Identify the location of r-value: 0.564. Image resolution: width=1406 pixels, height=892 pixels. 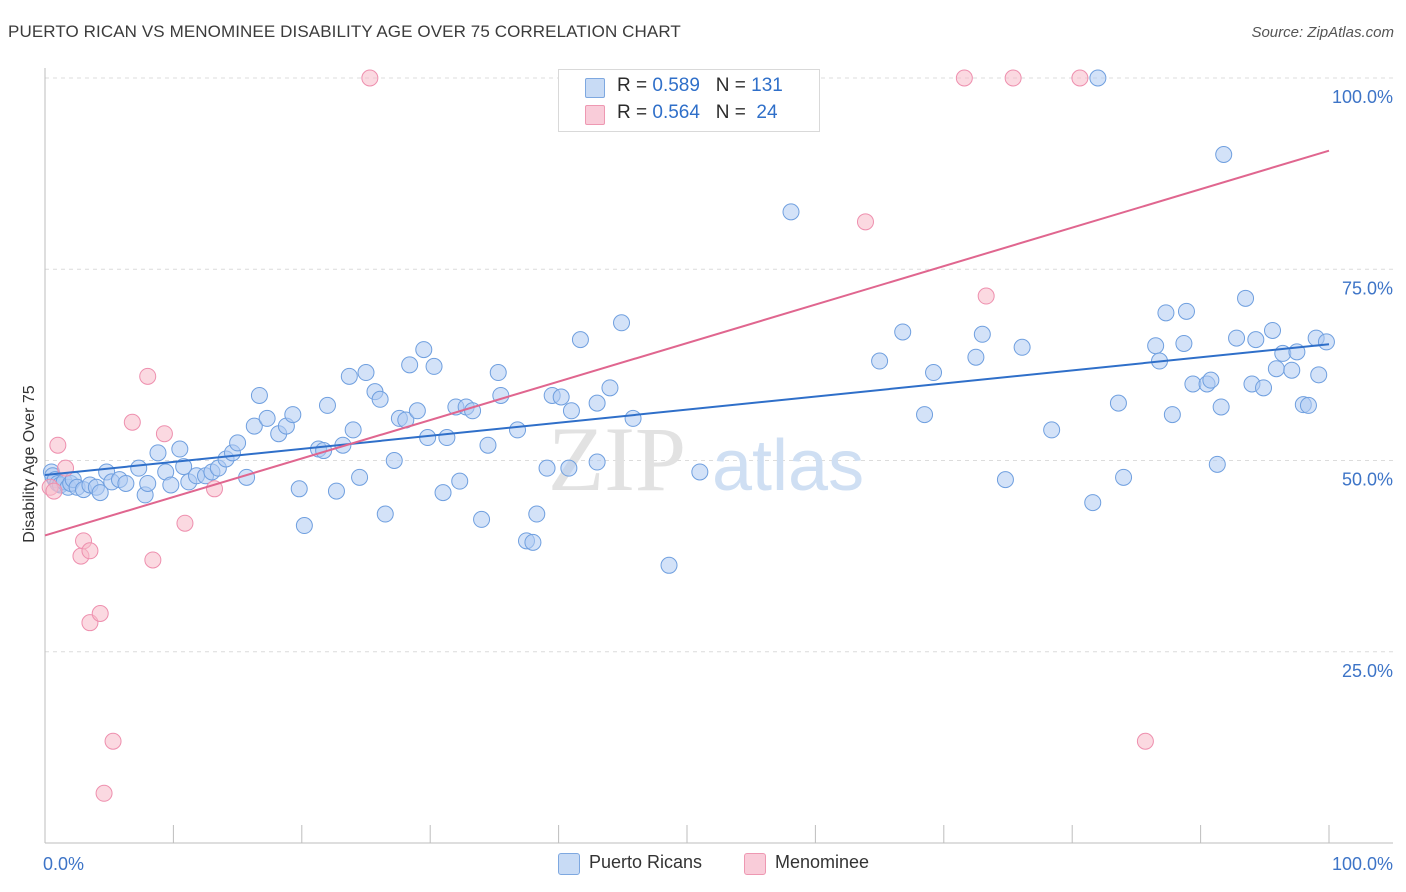
(676, 112).